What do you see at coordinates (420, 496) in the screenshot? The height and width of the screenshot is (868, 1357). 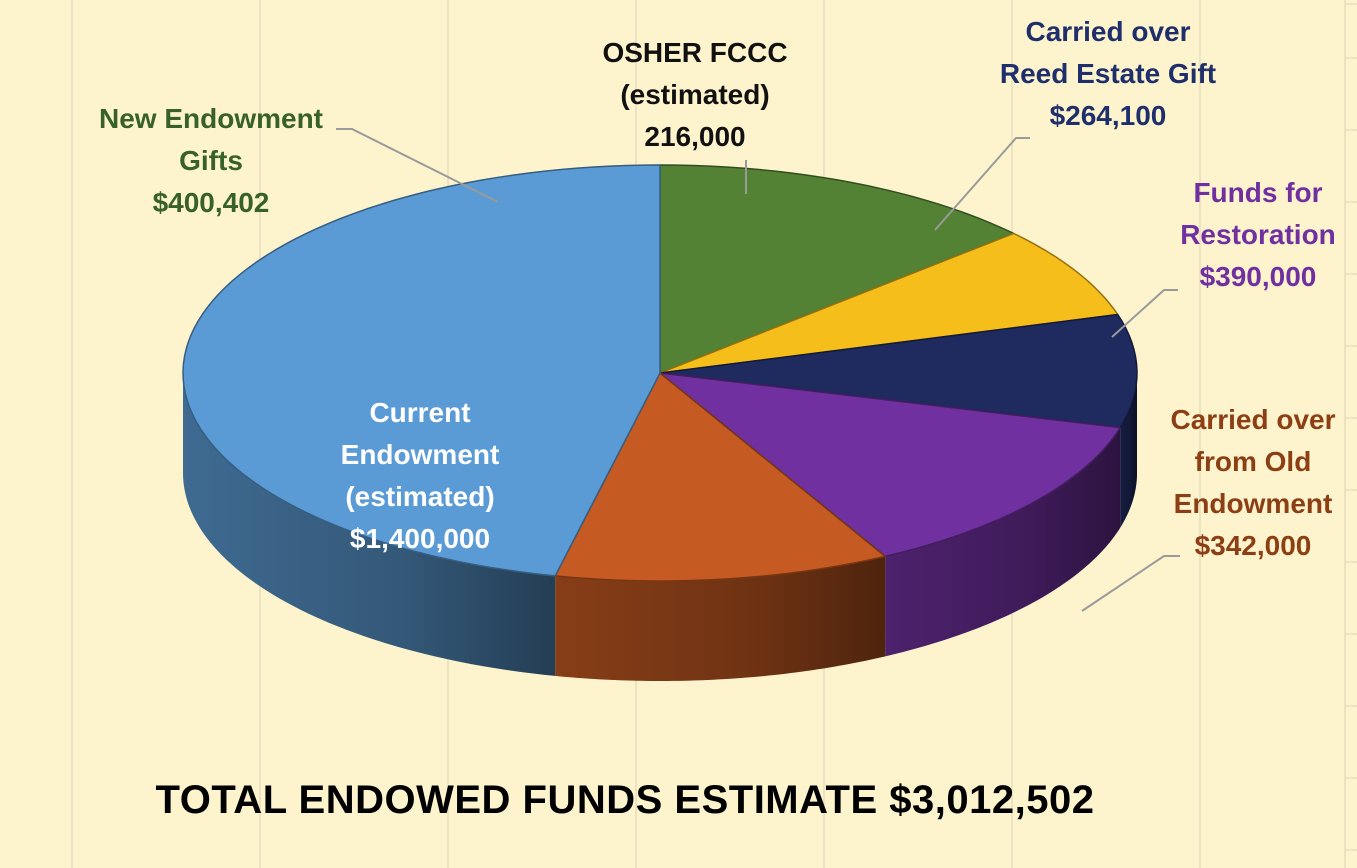 I see `label-current-endowment-line3: (estimated)` at bounding box center [420, 496].